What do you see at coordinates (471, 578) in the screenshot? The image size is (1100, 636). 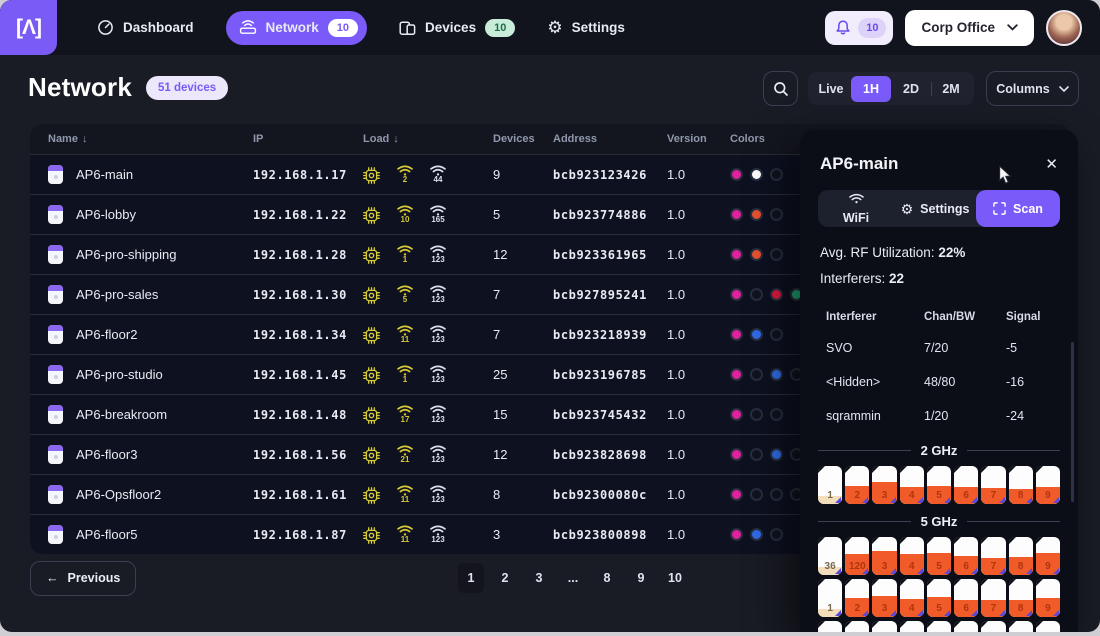 I see `page-button-1: 1` at bounding box center [471, 578].